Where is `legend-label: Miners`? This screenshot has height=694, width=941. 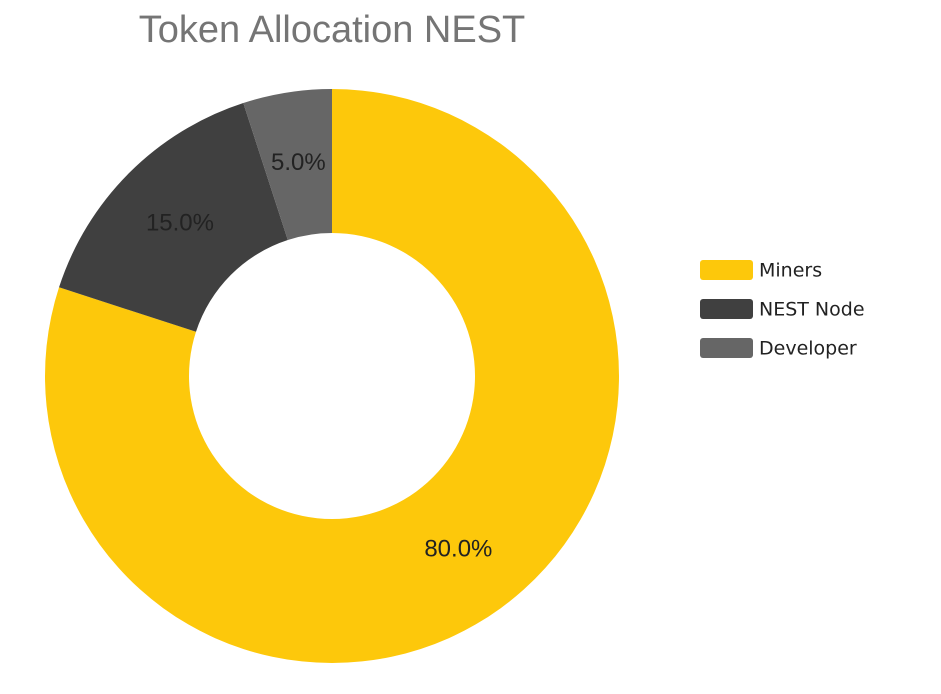
legend-label: Miners is located at coordinates (790, 271).